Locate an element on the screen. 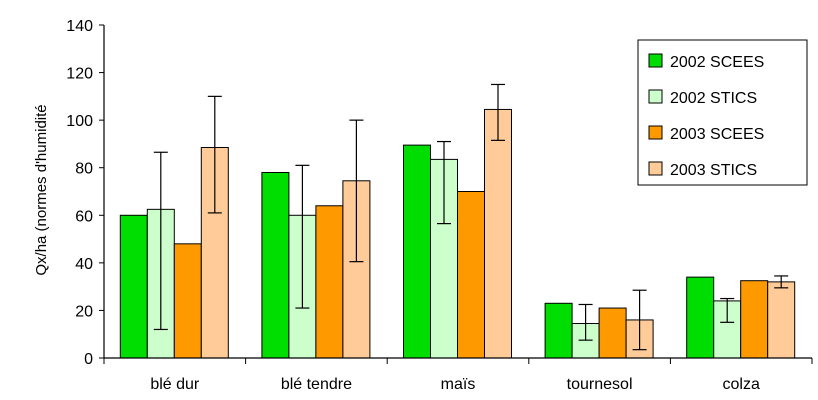 This screenshot has height=400, width=818. y-tick-label-1: 20 is located at coordinates (84, 311).